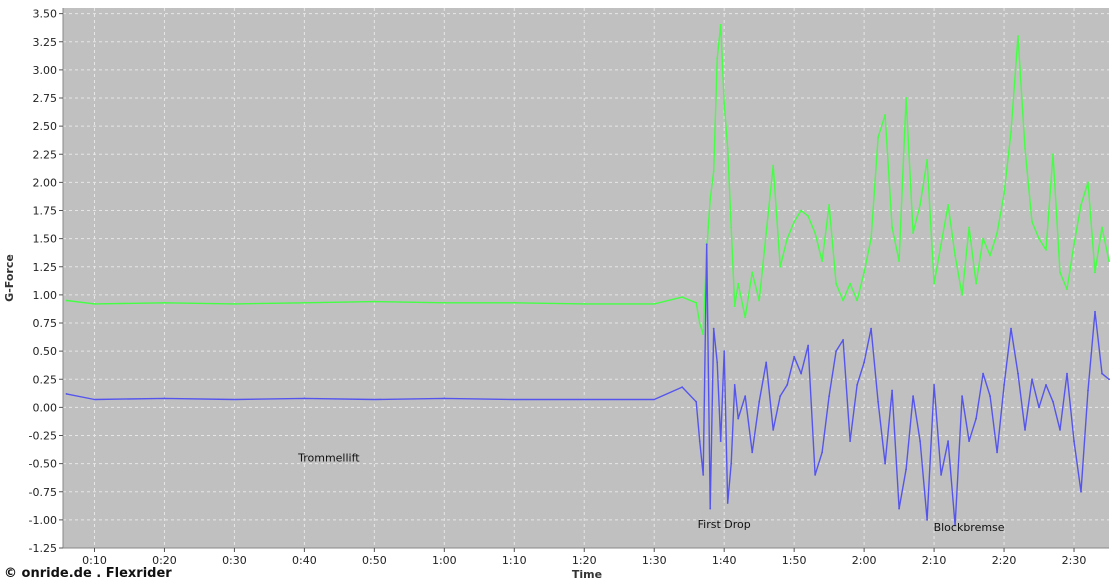 This screenshot has height=586, width=1120. What do you see at coordinates (587, 574) in the screenshot?
I see `x-axis-title: Time` at bounding box center [587, 574].